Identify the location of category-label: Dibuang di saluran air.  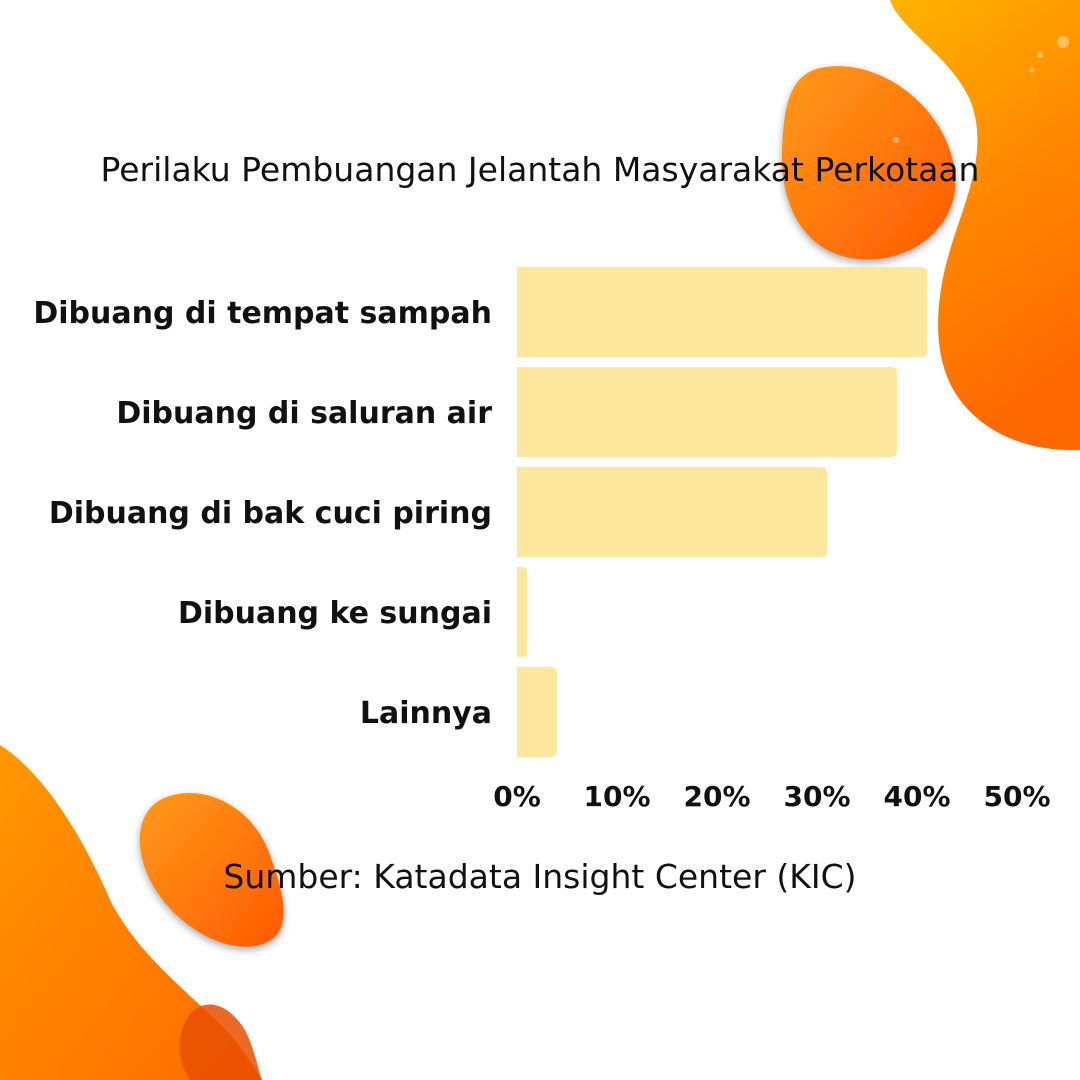
(304, 413).